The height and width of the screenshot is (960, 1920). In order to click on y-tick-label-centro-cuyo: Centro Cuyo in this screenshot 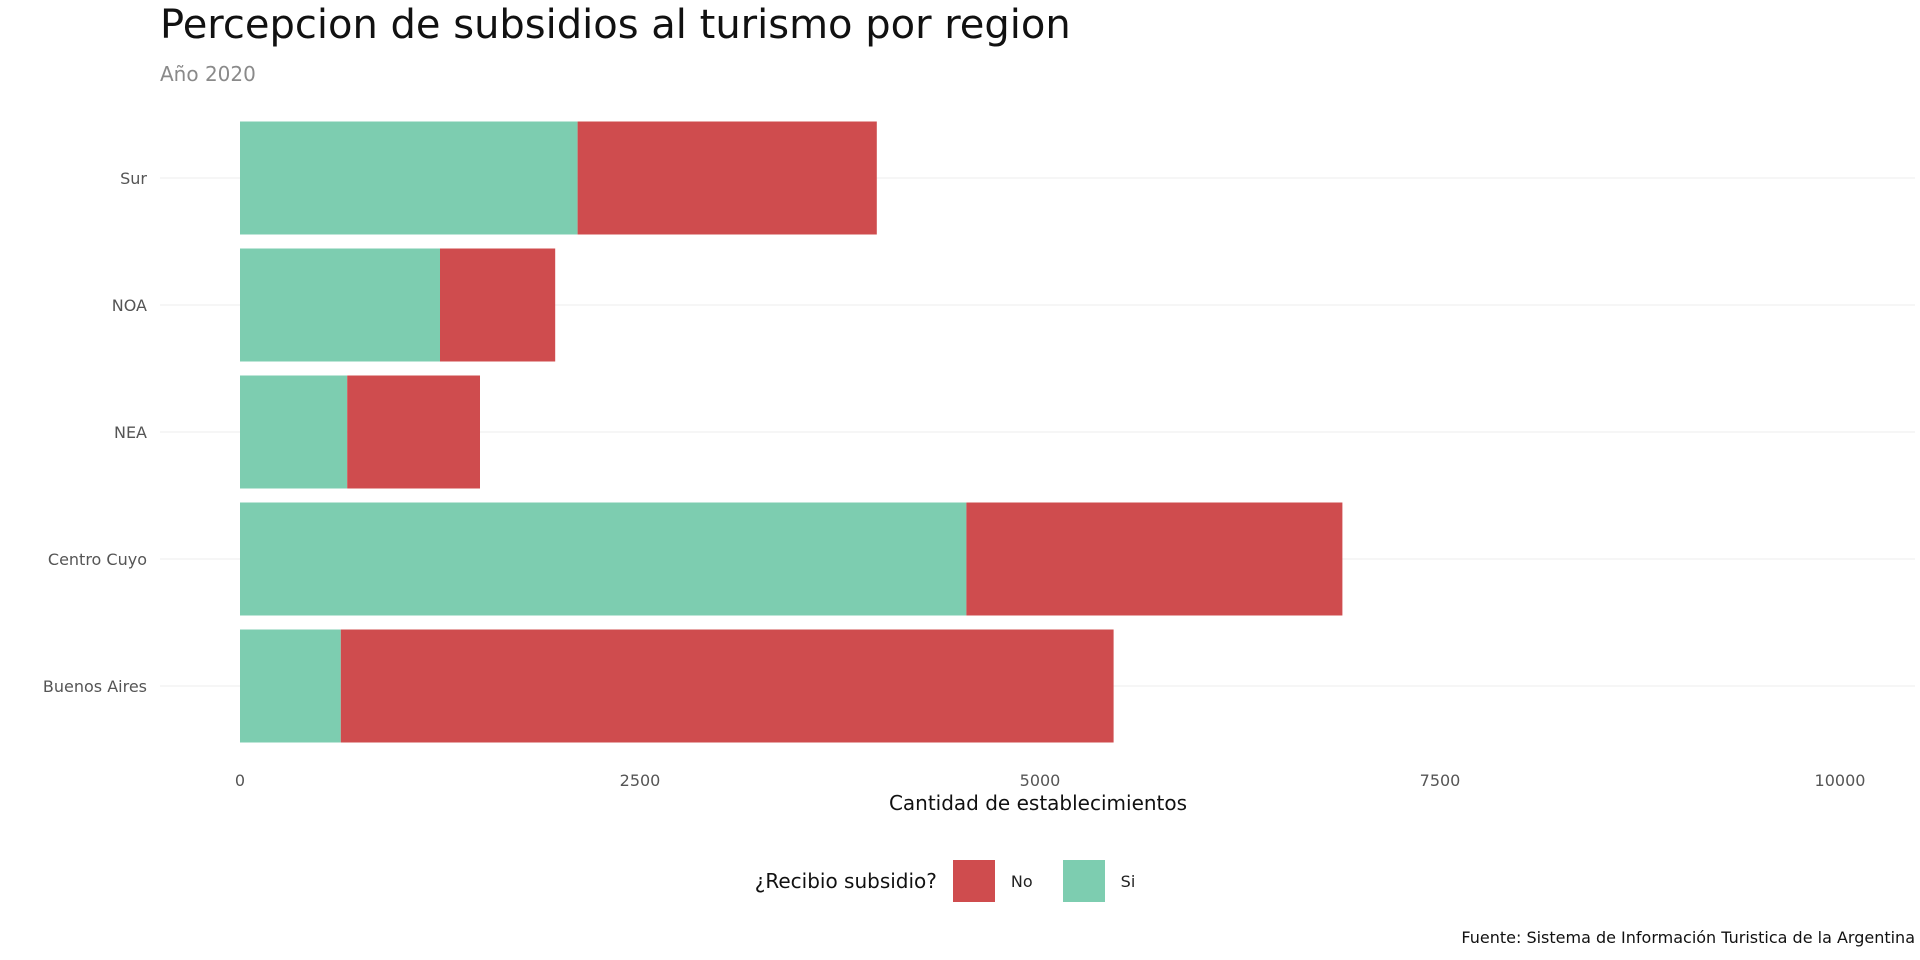, I will do `click(97, 559)`.